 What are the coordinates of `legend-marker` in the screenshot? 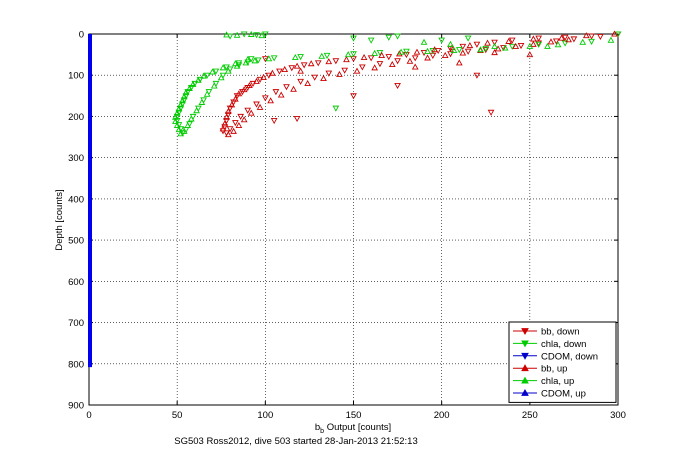 It's located at (525, 368).